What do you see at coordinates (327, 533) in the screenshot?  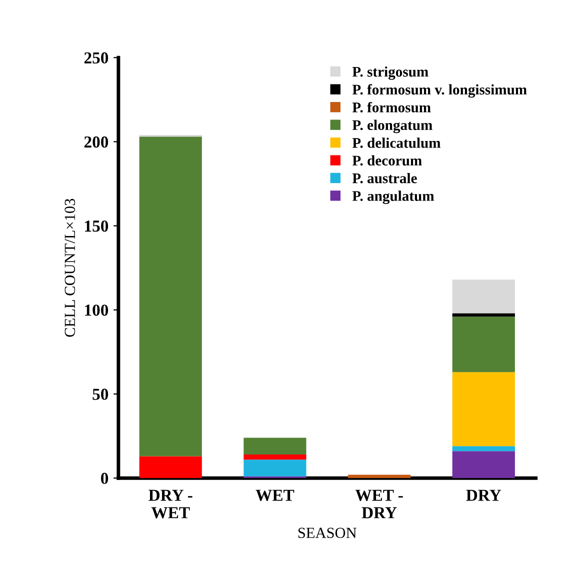 I see `x-axis-title: SEASON` at bounding box center [327, 533].